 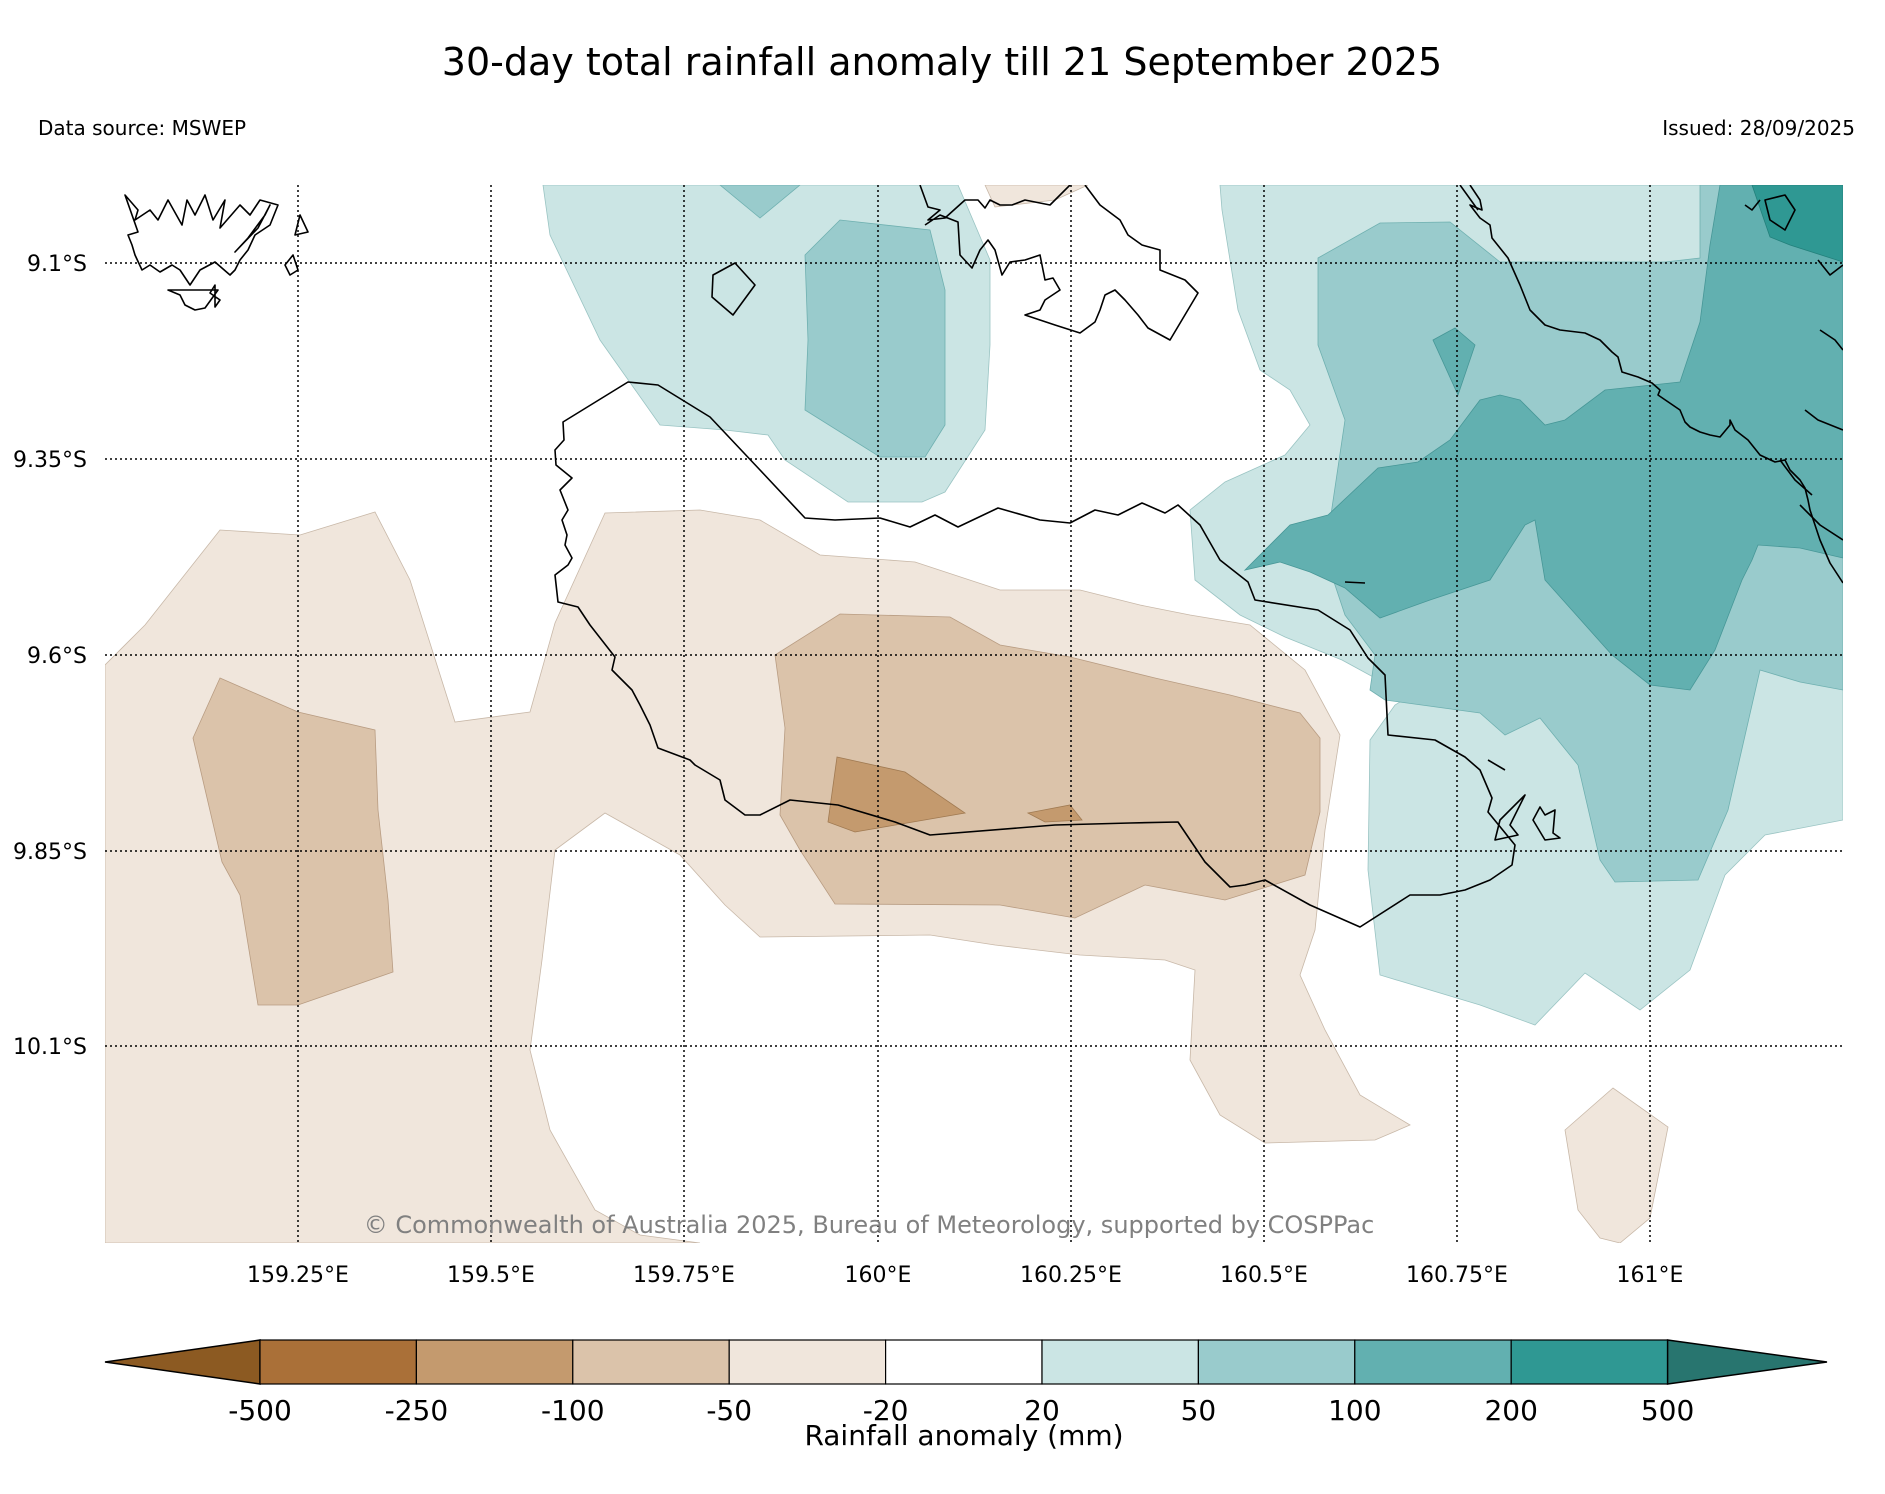 I want to click on nw-island-coastline, so click(x=216, y=252).